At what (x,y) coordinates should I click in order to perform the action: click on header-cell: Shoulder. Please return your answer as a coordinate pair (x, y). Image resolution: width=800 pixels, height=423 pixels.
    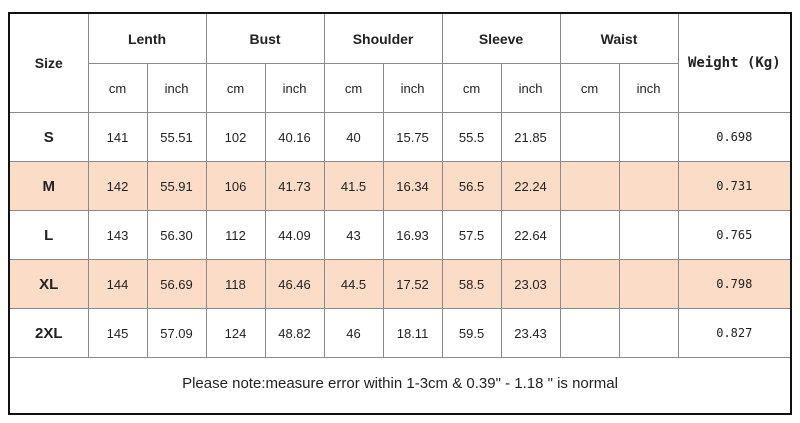
    Looking at the image, I should click on (383, 39).